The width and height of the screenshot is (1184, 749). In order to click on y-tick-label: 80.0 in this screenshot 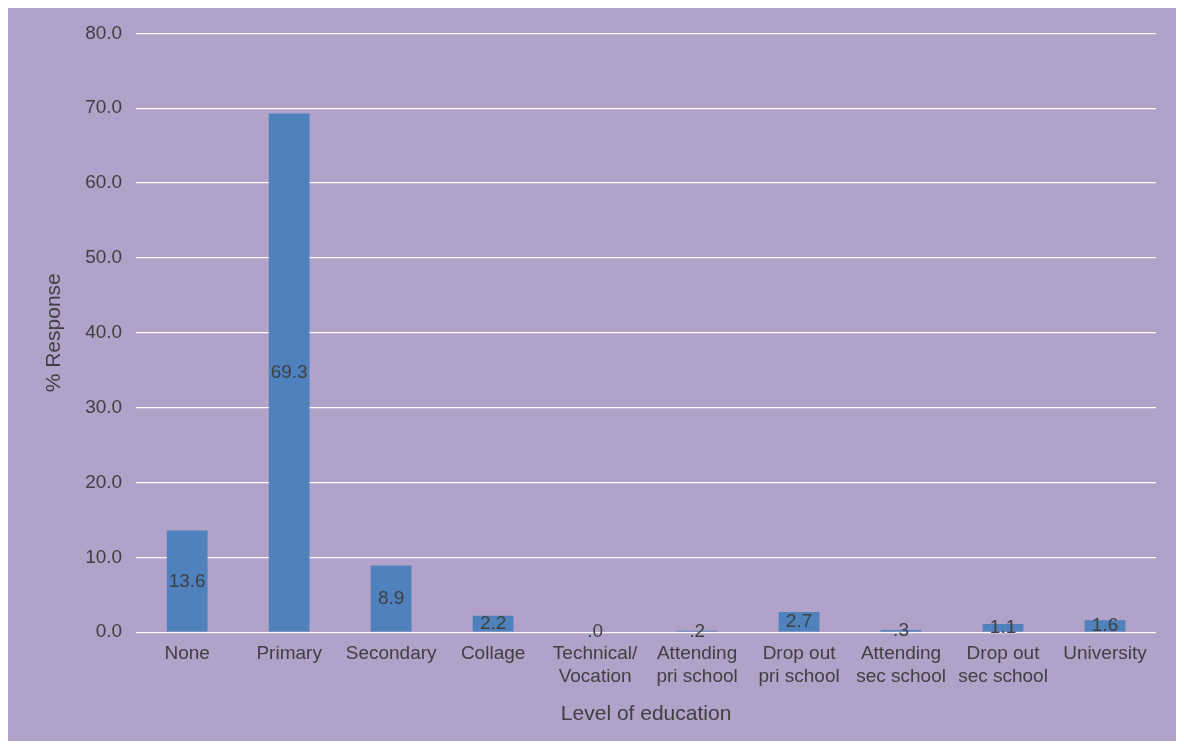, I will do `click(104, 32)`.